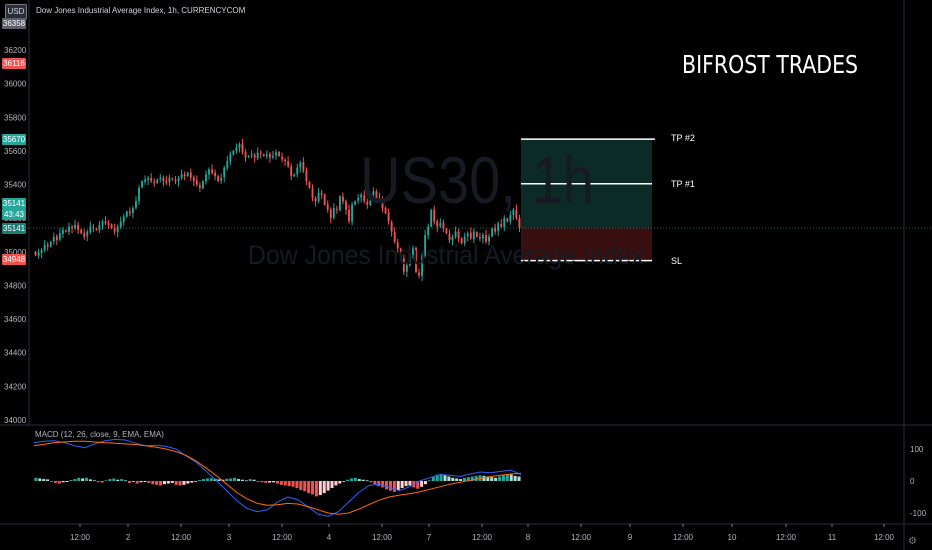 The height and width of the screenshot is (550, 932). I want to click on macd-legend: MACD (12, 26, close, 9, EMA, EMA), so click(99, 434).